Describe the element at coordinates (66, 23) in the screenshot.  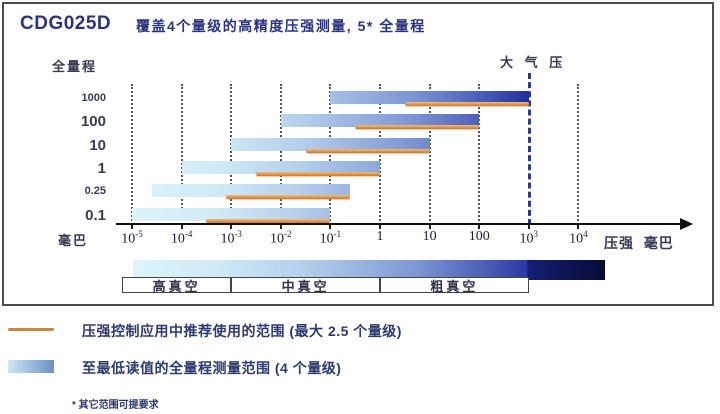
I see `product-title: CDG025D` at that location.